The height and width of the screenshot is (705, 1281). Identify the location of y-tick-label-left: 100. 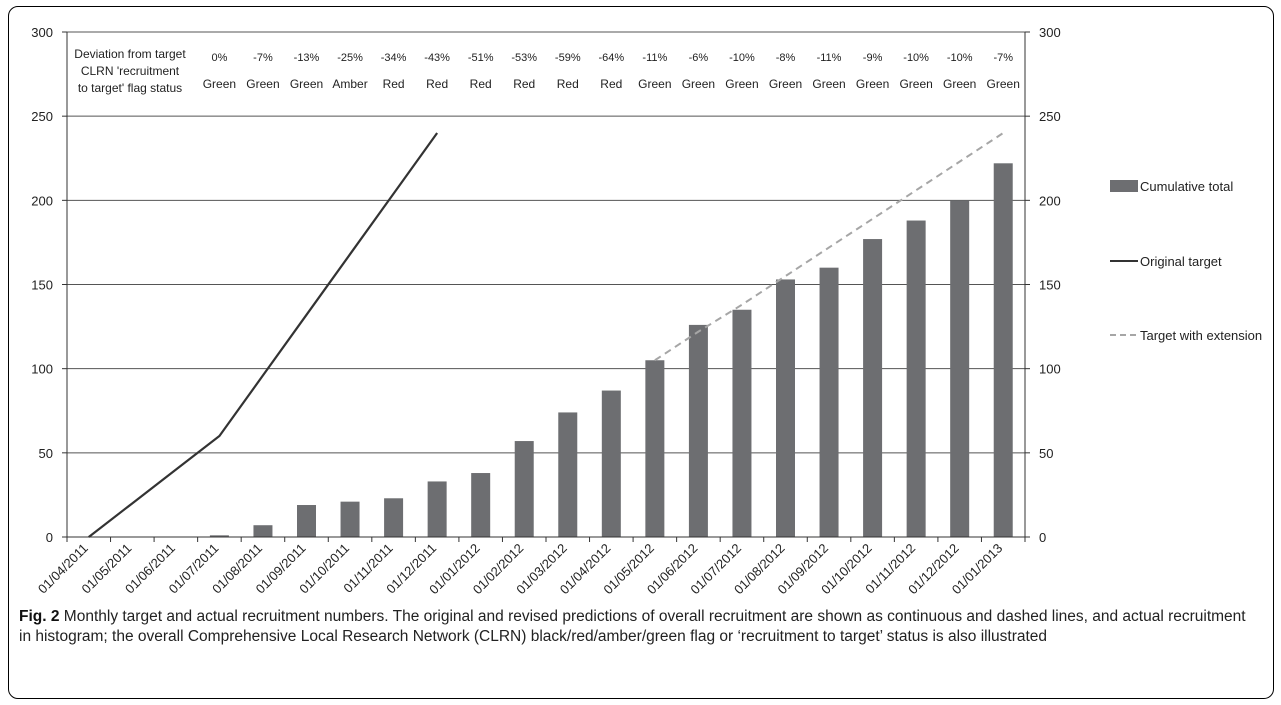
(42, 369).